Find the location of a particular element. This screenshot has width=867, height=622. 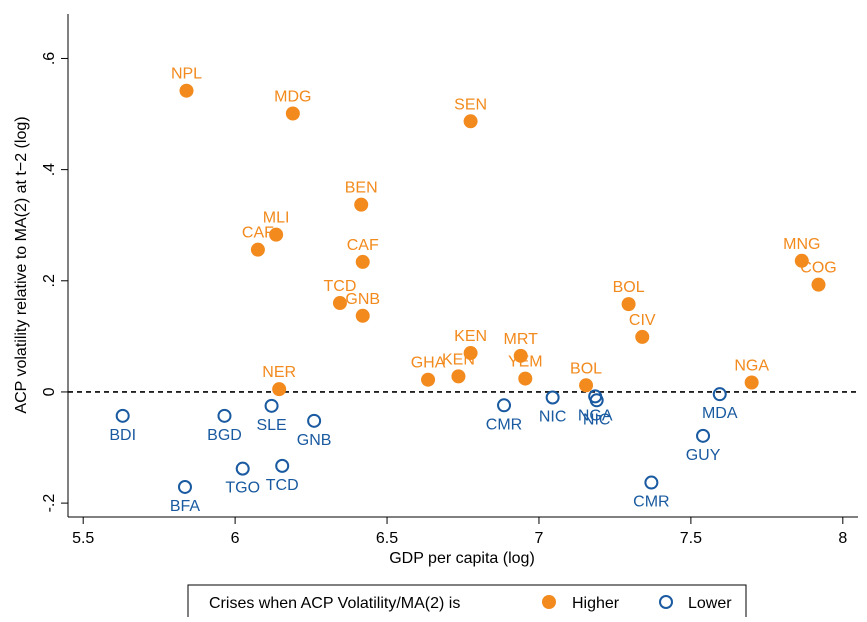

higher-point-label: COG is located at coordinates (818, 268).